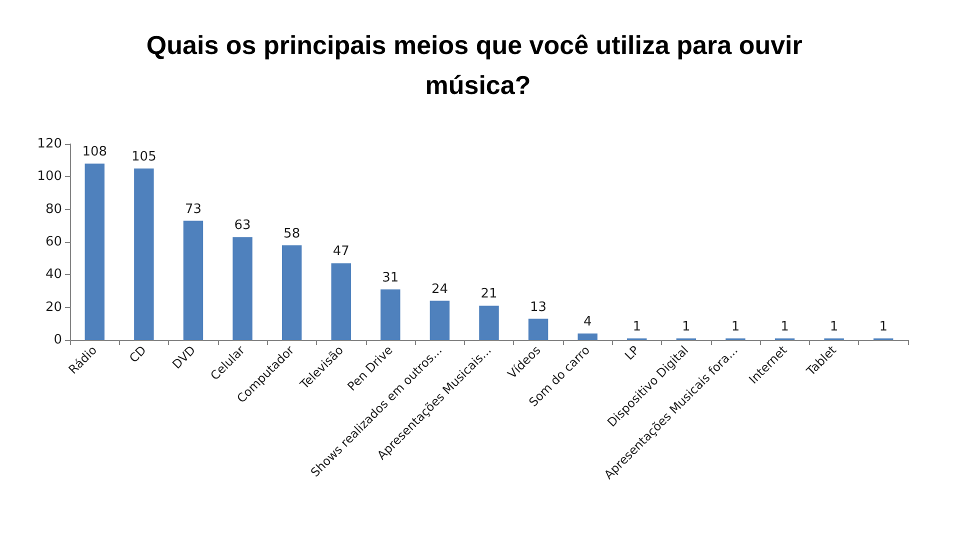 The width and height of the screenshot is (958, 544). What do you see at coordinates (193, 209) in the screenshot?
I see `data-label: 73` at bounding box center [193, 209].